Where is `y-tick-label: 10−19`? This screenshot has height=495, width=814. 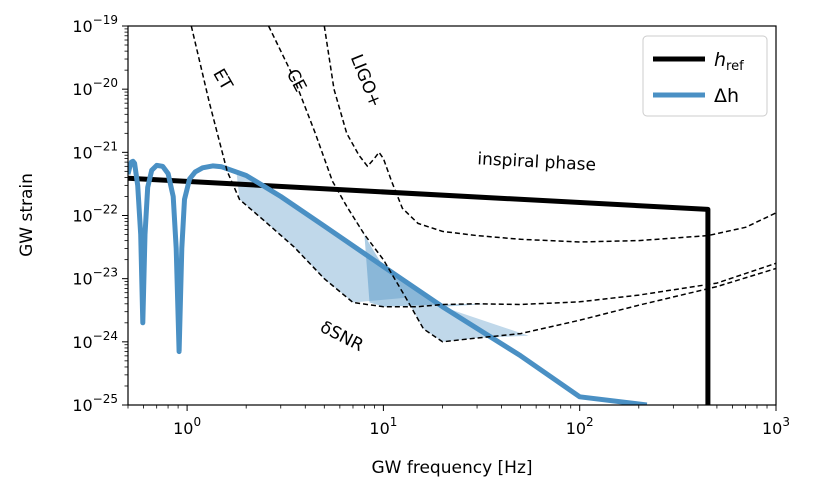
y-tick-label: 10−19 is located at coordinates (95, 24).